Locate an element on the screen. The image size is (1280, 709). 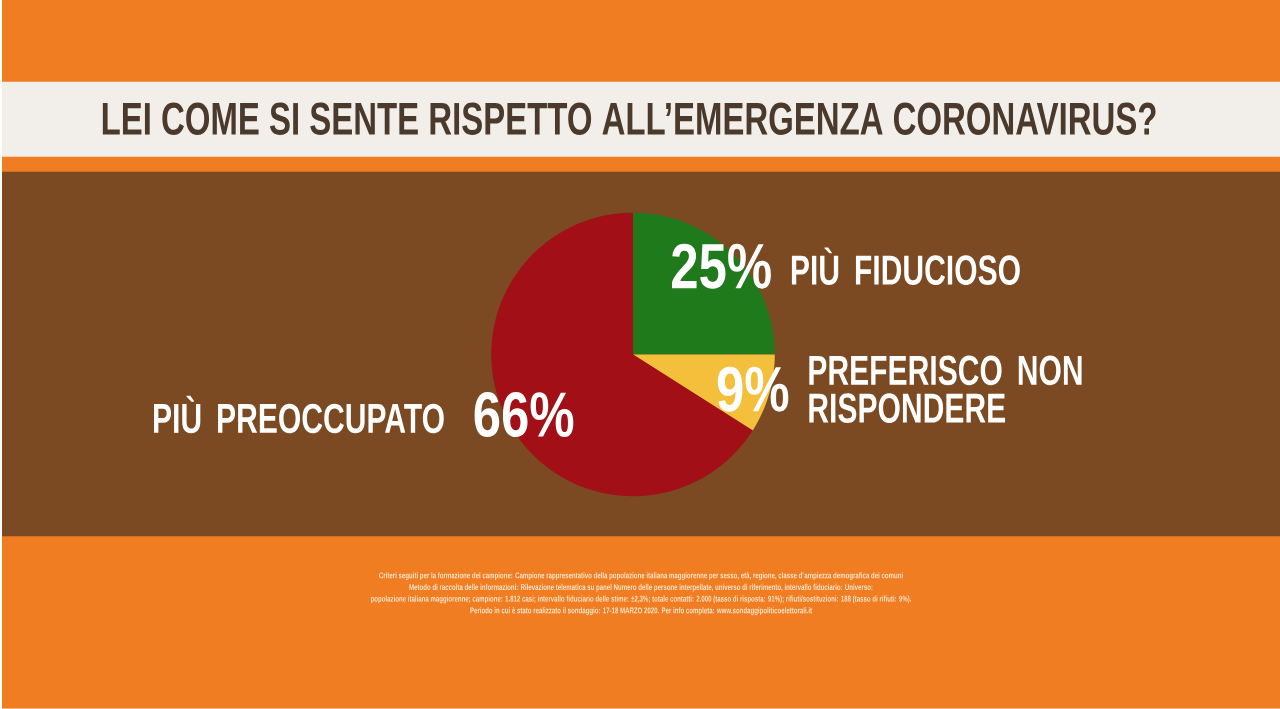
text: popolazione italiana maggiorenne; campione: 1.812 casi; intervallo fiduciario delle stime: ±2,3%; totale contatti: 2.000 (tasso di risposta: 91%); rifiuti/sostituzioni: 188 (tasso di rifiuti: 9%). is located at coordinates (641, 599).